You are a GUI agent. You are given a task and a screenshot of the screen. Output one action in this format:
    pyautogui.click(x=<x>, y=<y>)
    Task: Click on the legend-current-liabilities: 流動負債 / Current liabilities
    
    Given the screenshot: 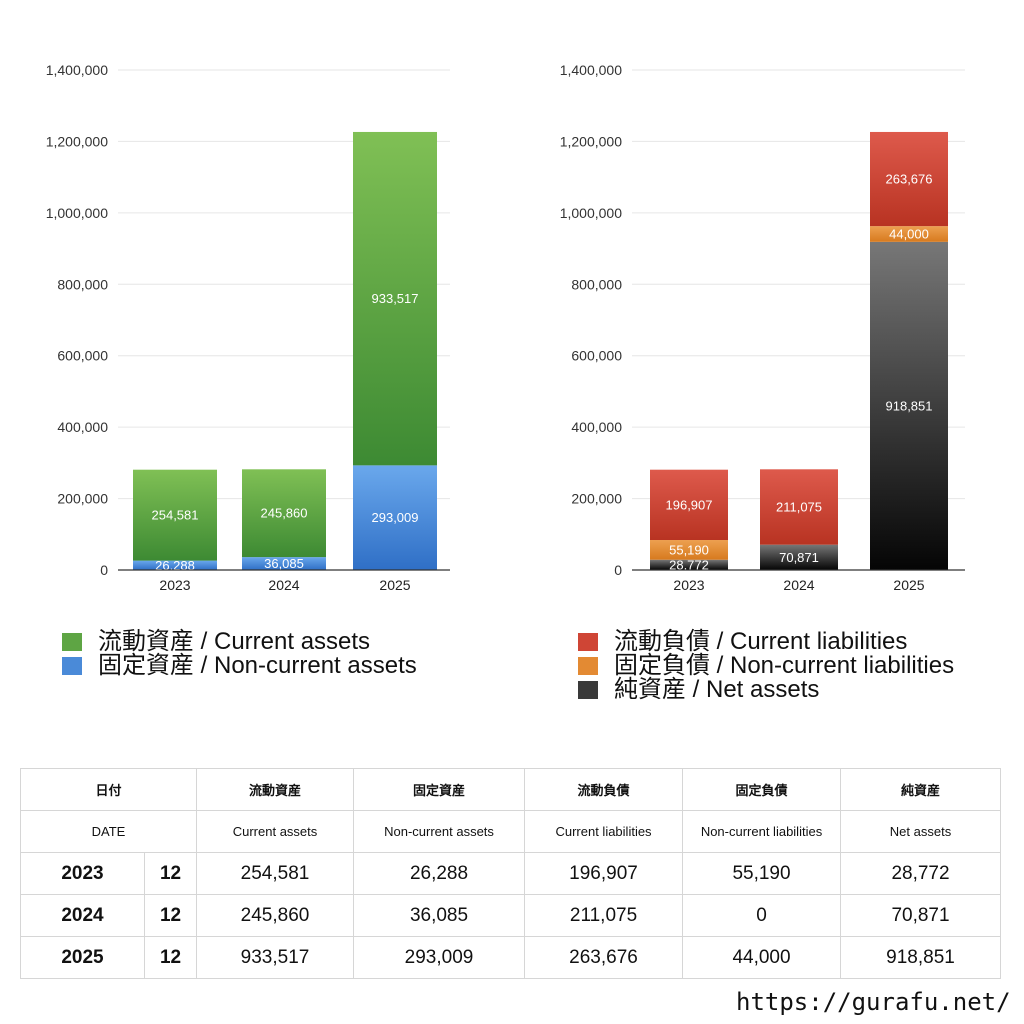 What is the action you would take?
    pyautogui.click(x=766, y=642)
    